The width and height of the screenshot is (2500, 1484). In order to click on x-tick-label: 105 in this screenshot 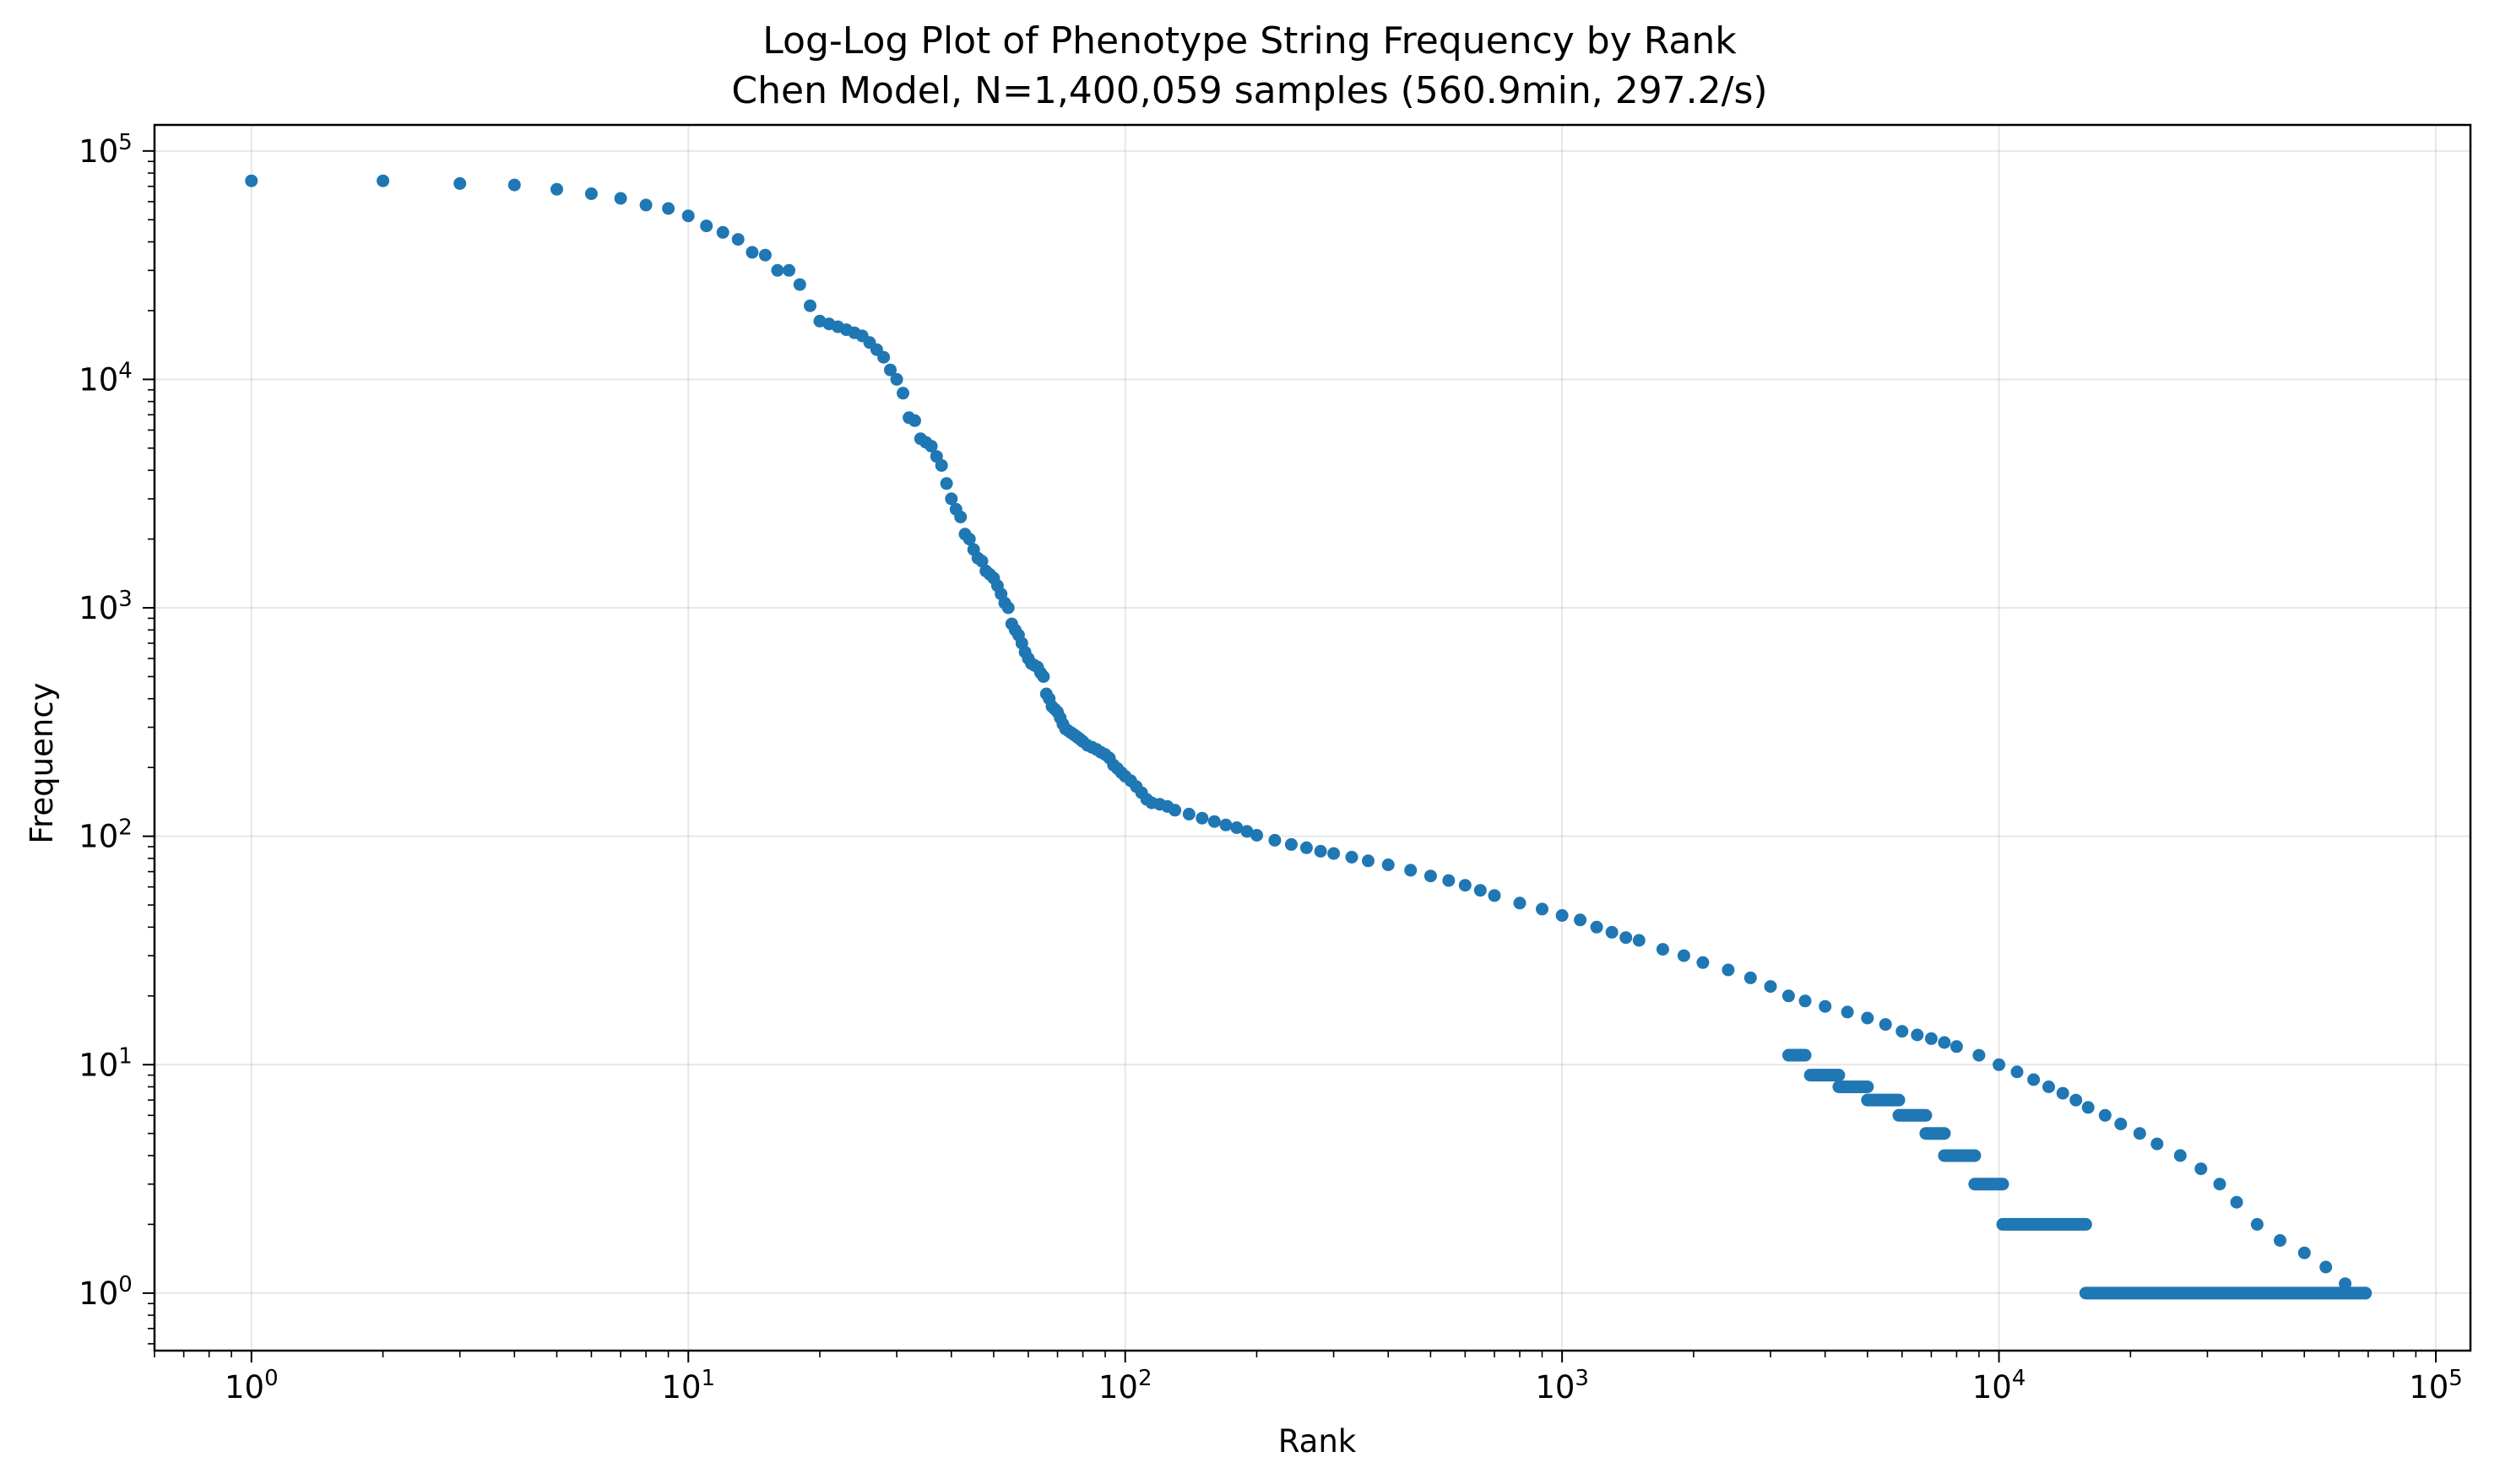, I will do `click(2436, 1385)`.